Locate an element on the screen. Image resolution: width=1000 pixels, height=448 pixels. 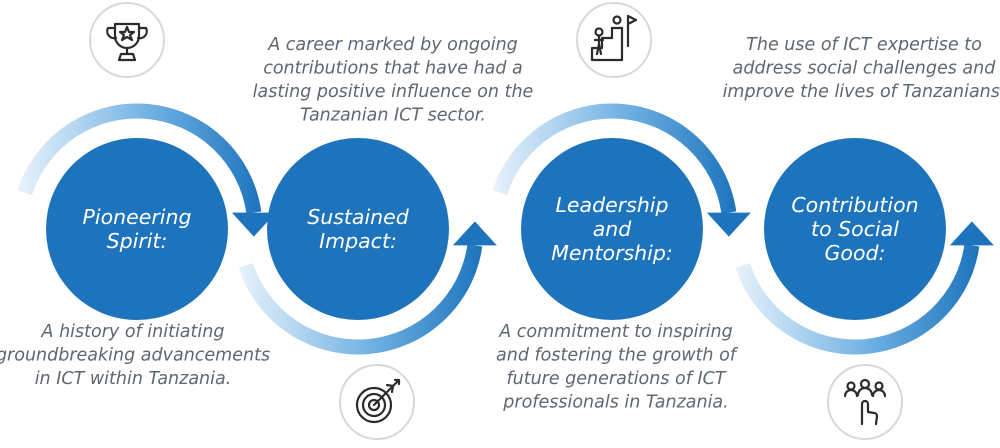
step-description-line: address social challenges and is located at coordinates (865, 69).